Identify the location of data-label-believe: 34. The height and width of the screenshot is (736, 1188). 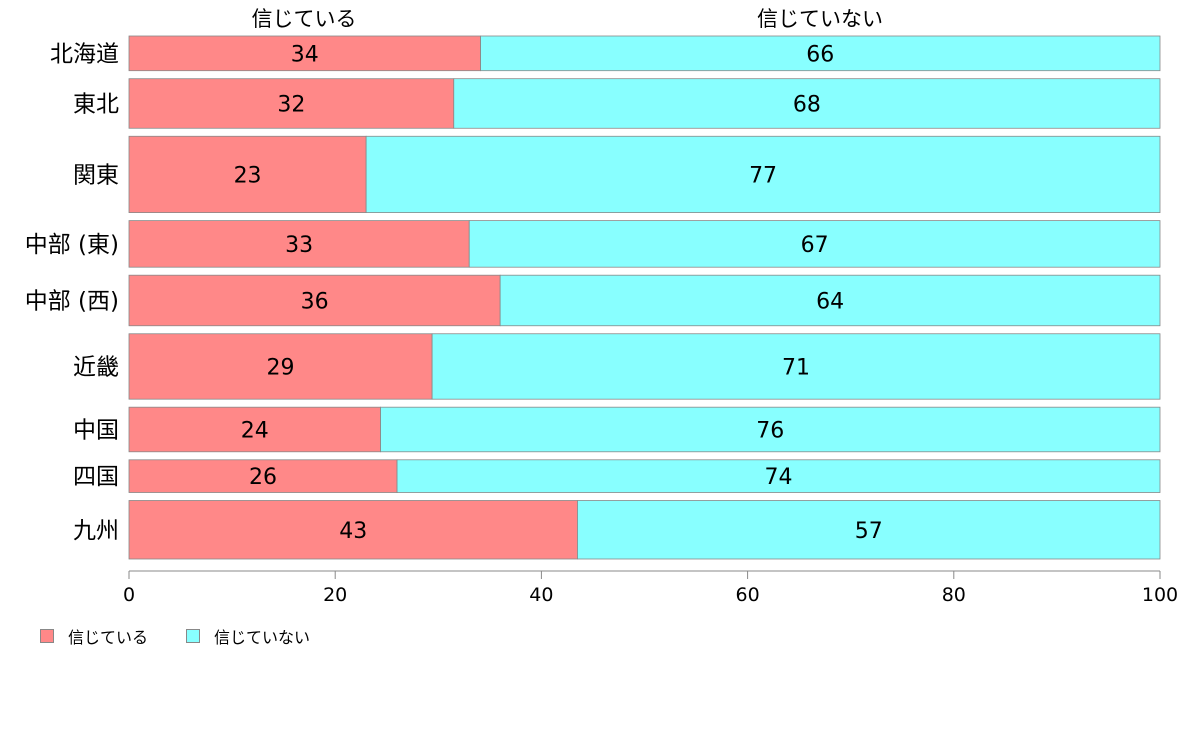
(305, 54).